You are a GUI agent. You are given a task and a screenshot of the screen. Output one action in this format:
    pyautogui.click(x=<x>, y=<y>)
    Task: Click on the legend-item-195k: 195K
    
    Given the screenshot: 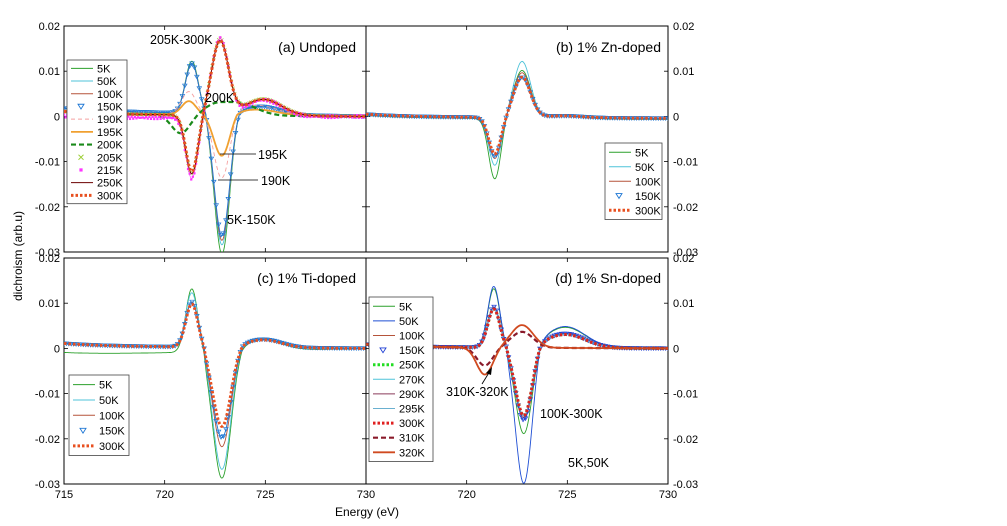 What is the action you would take?
    pyautogui.click(x=97, y=133)
    